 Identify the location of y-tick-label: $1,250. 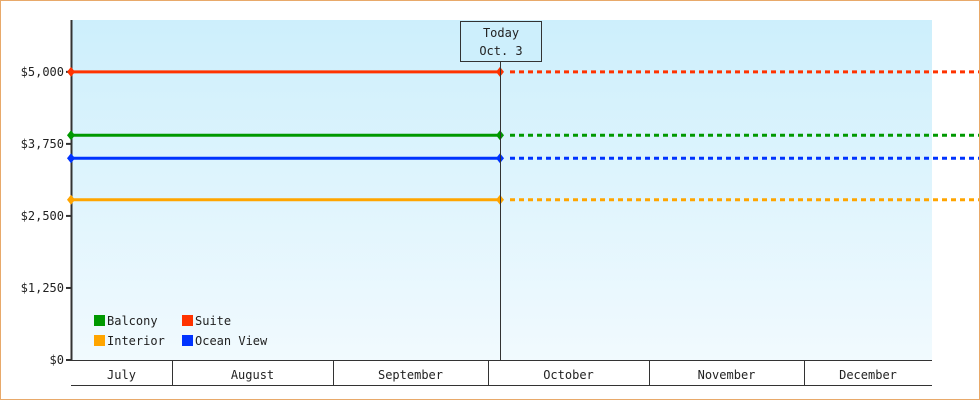
(42, 288).